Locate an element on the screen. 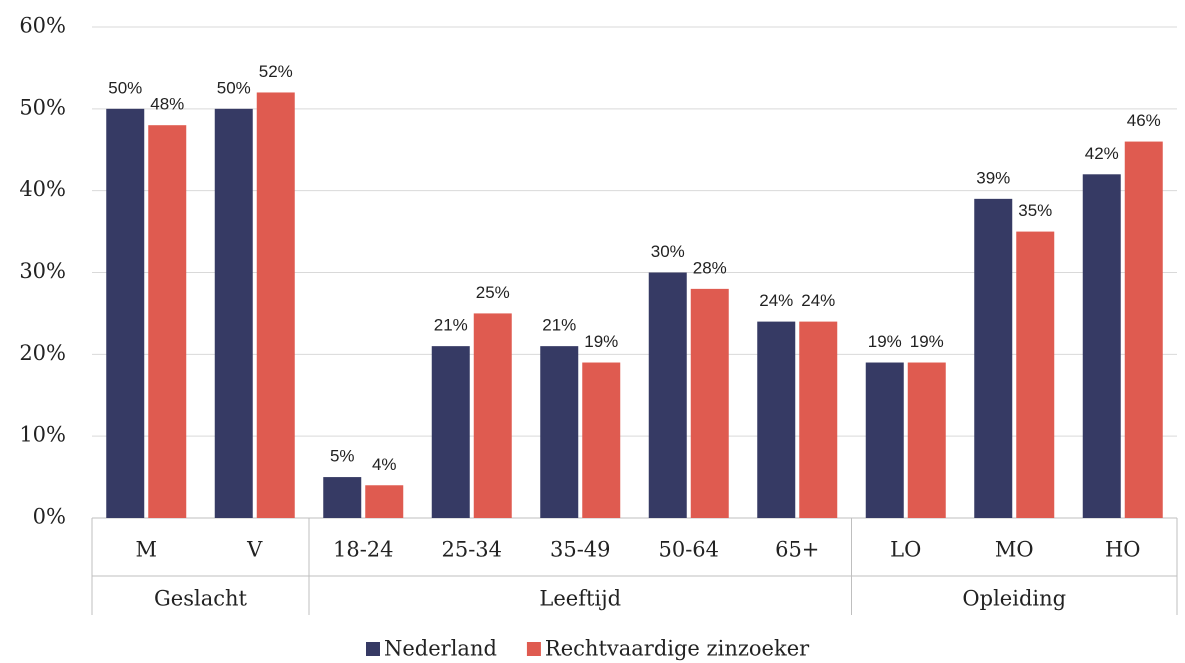 Image resolution: width=1185 pixels, height=663 pixels. value-label: 30% is located at coordinates (668, 251).